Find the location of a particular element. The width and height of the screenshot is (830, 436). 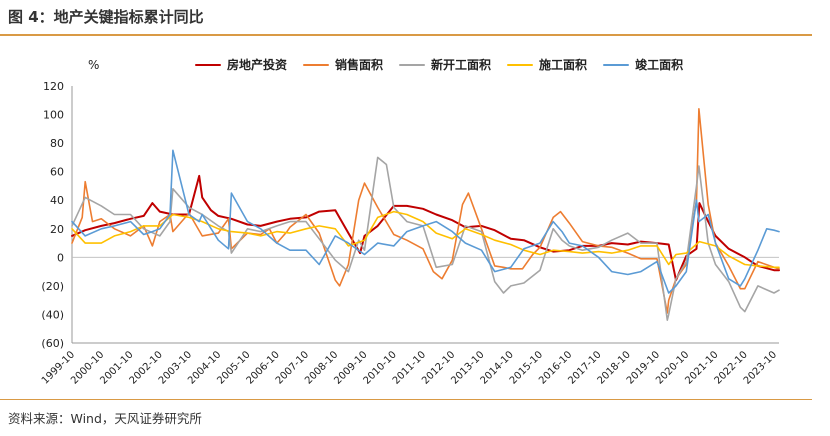

legend-item: 竣工面积 is located at coordinates (643, 64).